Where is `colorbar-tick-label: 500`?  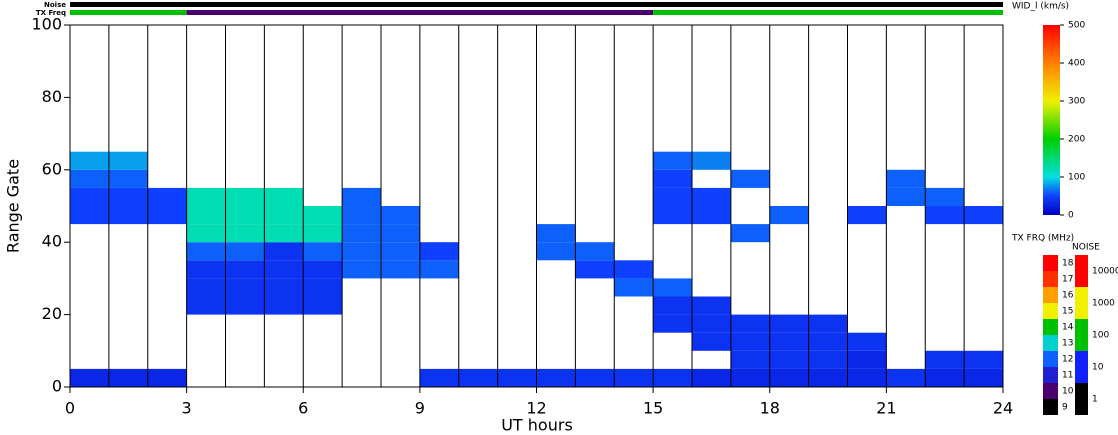 colorbar-tick-label: 500 is located at coordinates (1076, 26).